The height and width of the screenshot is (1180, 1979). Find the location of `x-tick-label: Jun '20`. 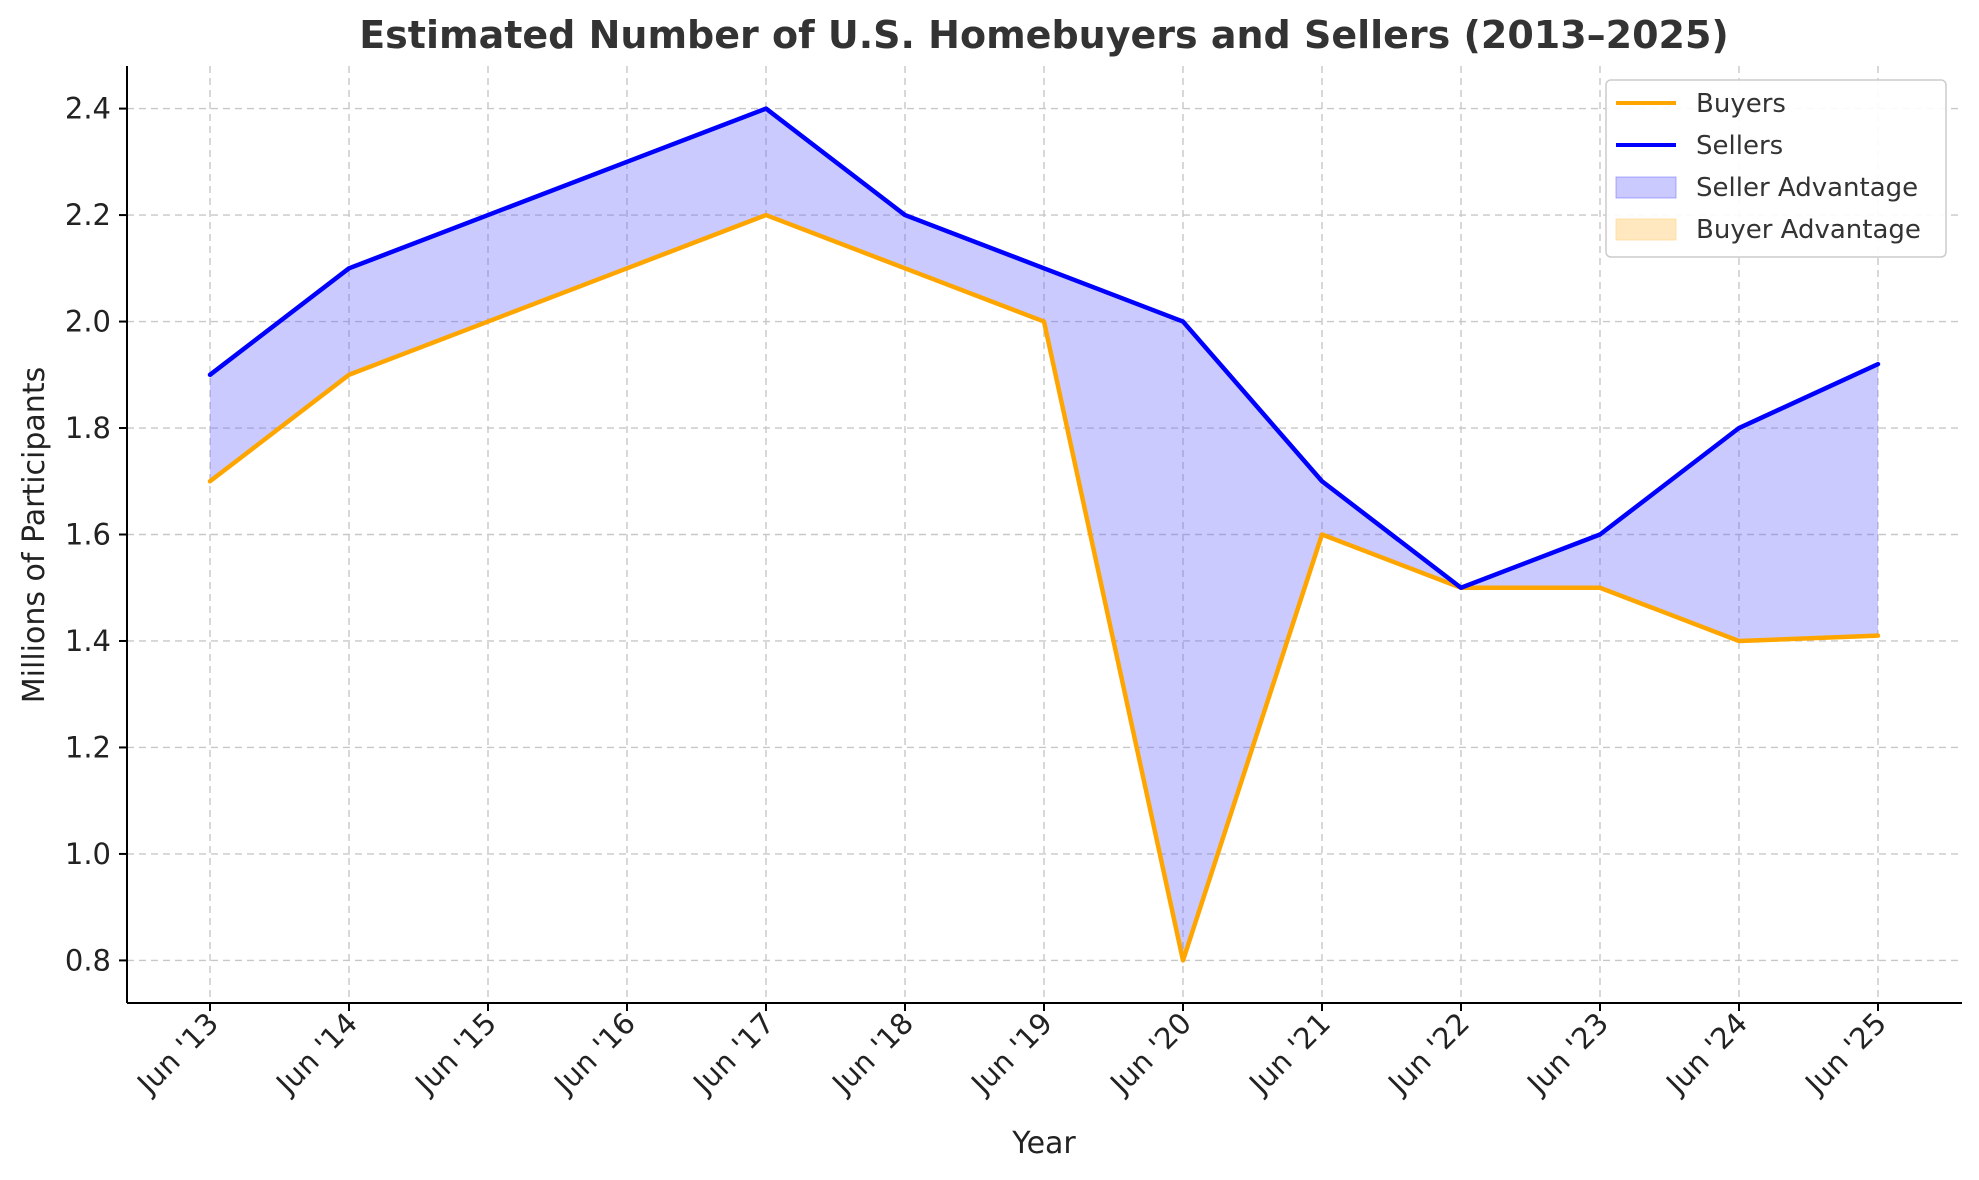

x-tick-label: Jun '20 is located at coordinates (1150, 1054).